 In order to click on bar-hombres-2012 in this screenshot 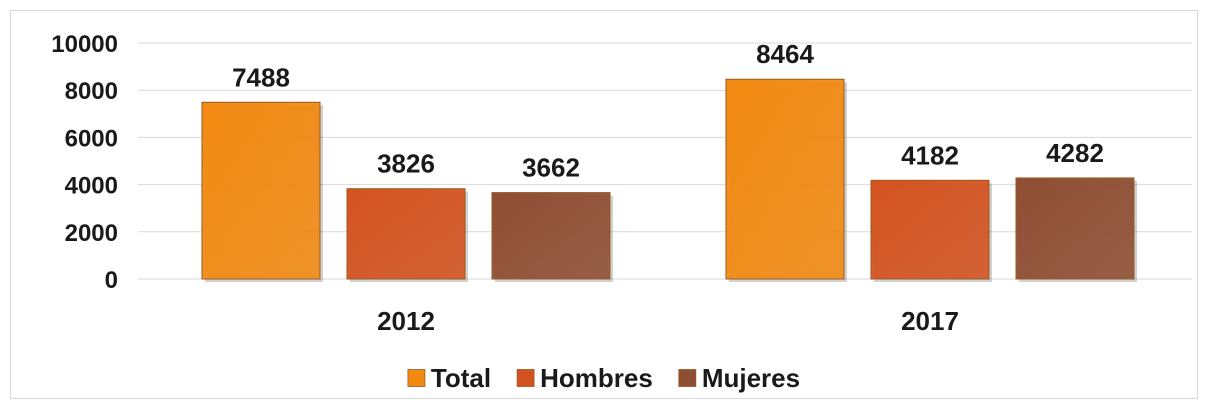, I will do `click(406, 234)`.